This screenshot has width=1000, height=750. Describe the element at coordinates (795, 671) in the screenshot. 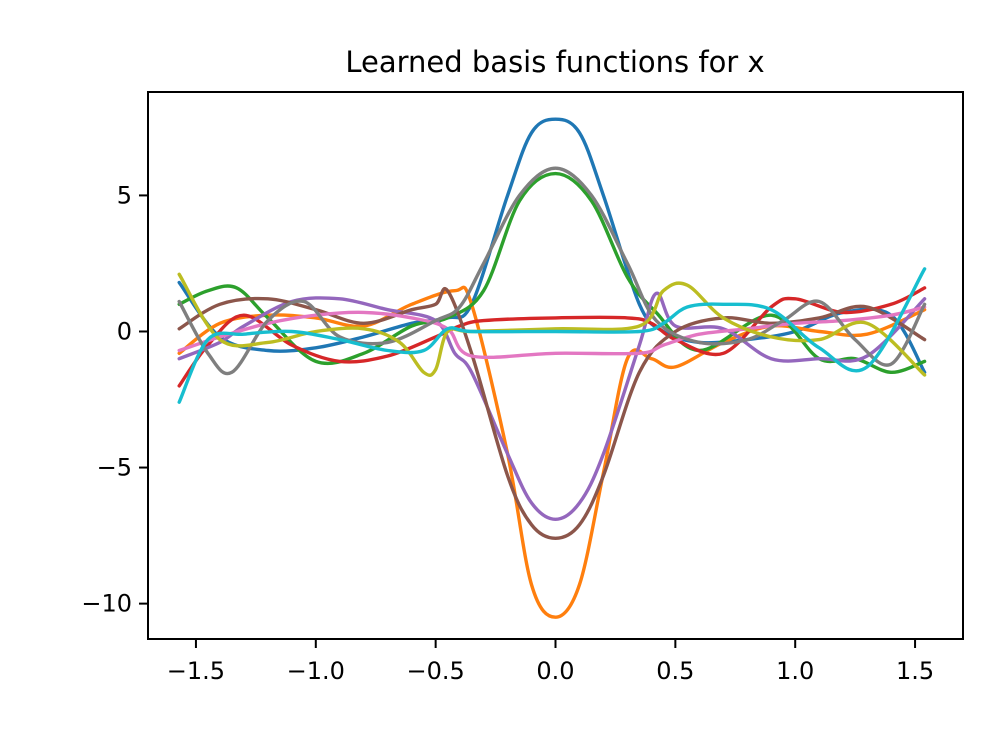

I see `x-tick-label: 1.0` at that location.